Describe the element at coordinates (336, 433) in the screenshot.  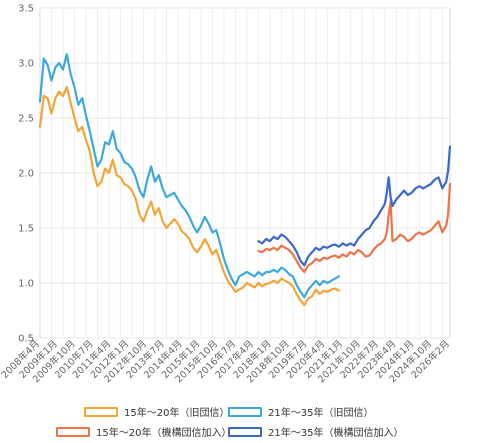
I see `legend-label: 21年～35年（機構団信加入）` at that location.